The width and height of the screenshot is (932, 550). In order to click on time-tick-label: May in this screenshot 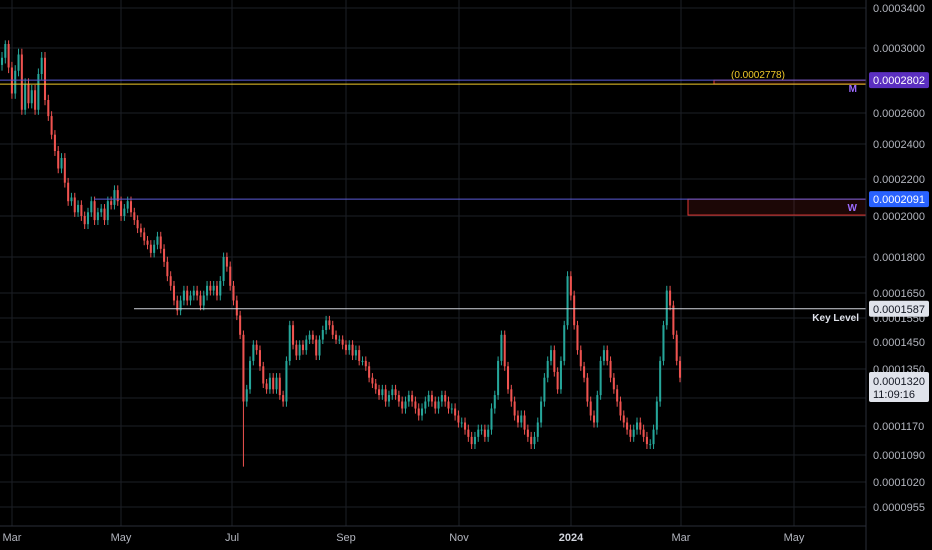, I will do `click(121, 538)`.